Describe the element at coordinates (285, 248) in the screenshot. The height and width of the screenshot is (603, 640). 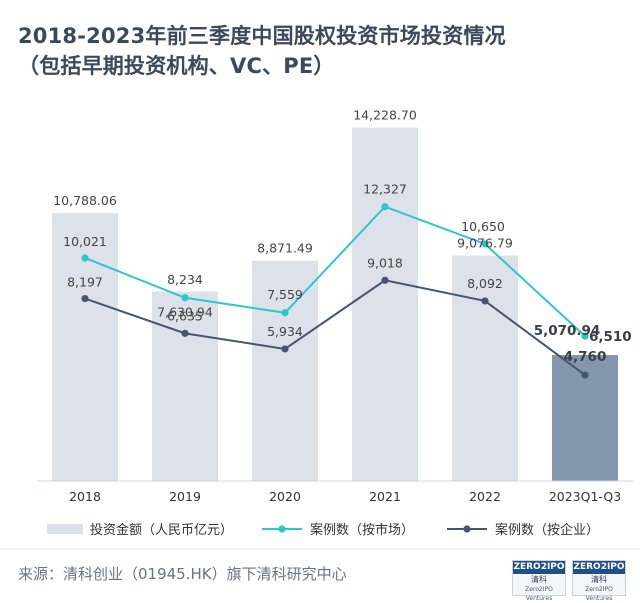
I see `bar-value-label: 8,871.49` at that location.